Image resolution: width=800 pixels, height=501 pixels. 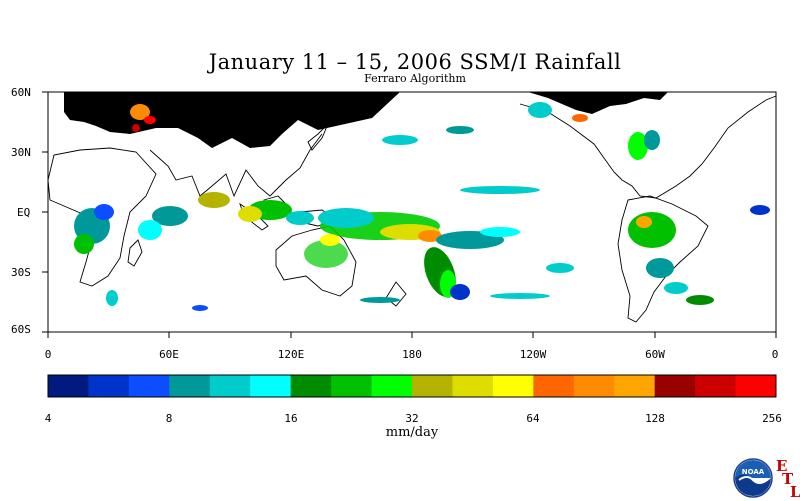 I want to click on lon-ticks, so click(x=412, y=335).